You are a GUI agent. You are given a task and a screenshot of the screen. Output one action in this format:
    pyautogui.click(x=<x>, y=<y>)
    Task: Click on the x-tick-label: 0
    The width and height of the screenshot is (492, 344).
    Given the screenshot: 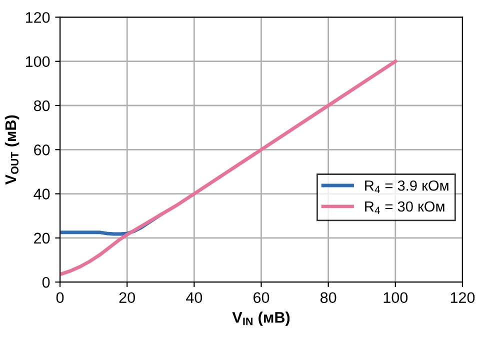 What is the action you would take?
    pyautogui.click(x=60, y=298)
    